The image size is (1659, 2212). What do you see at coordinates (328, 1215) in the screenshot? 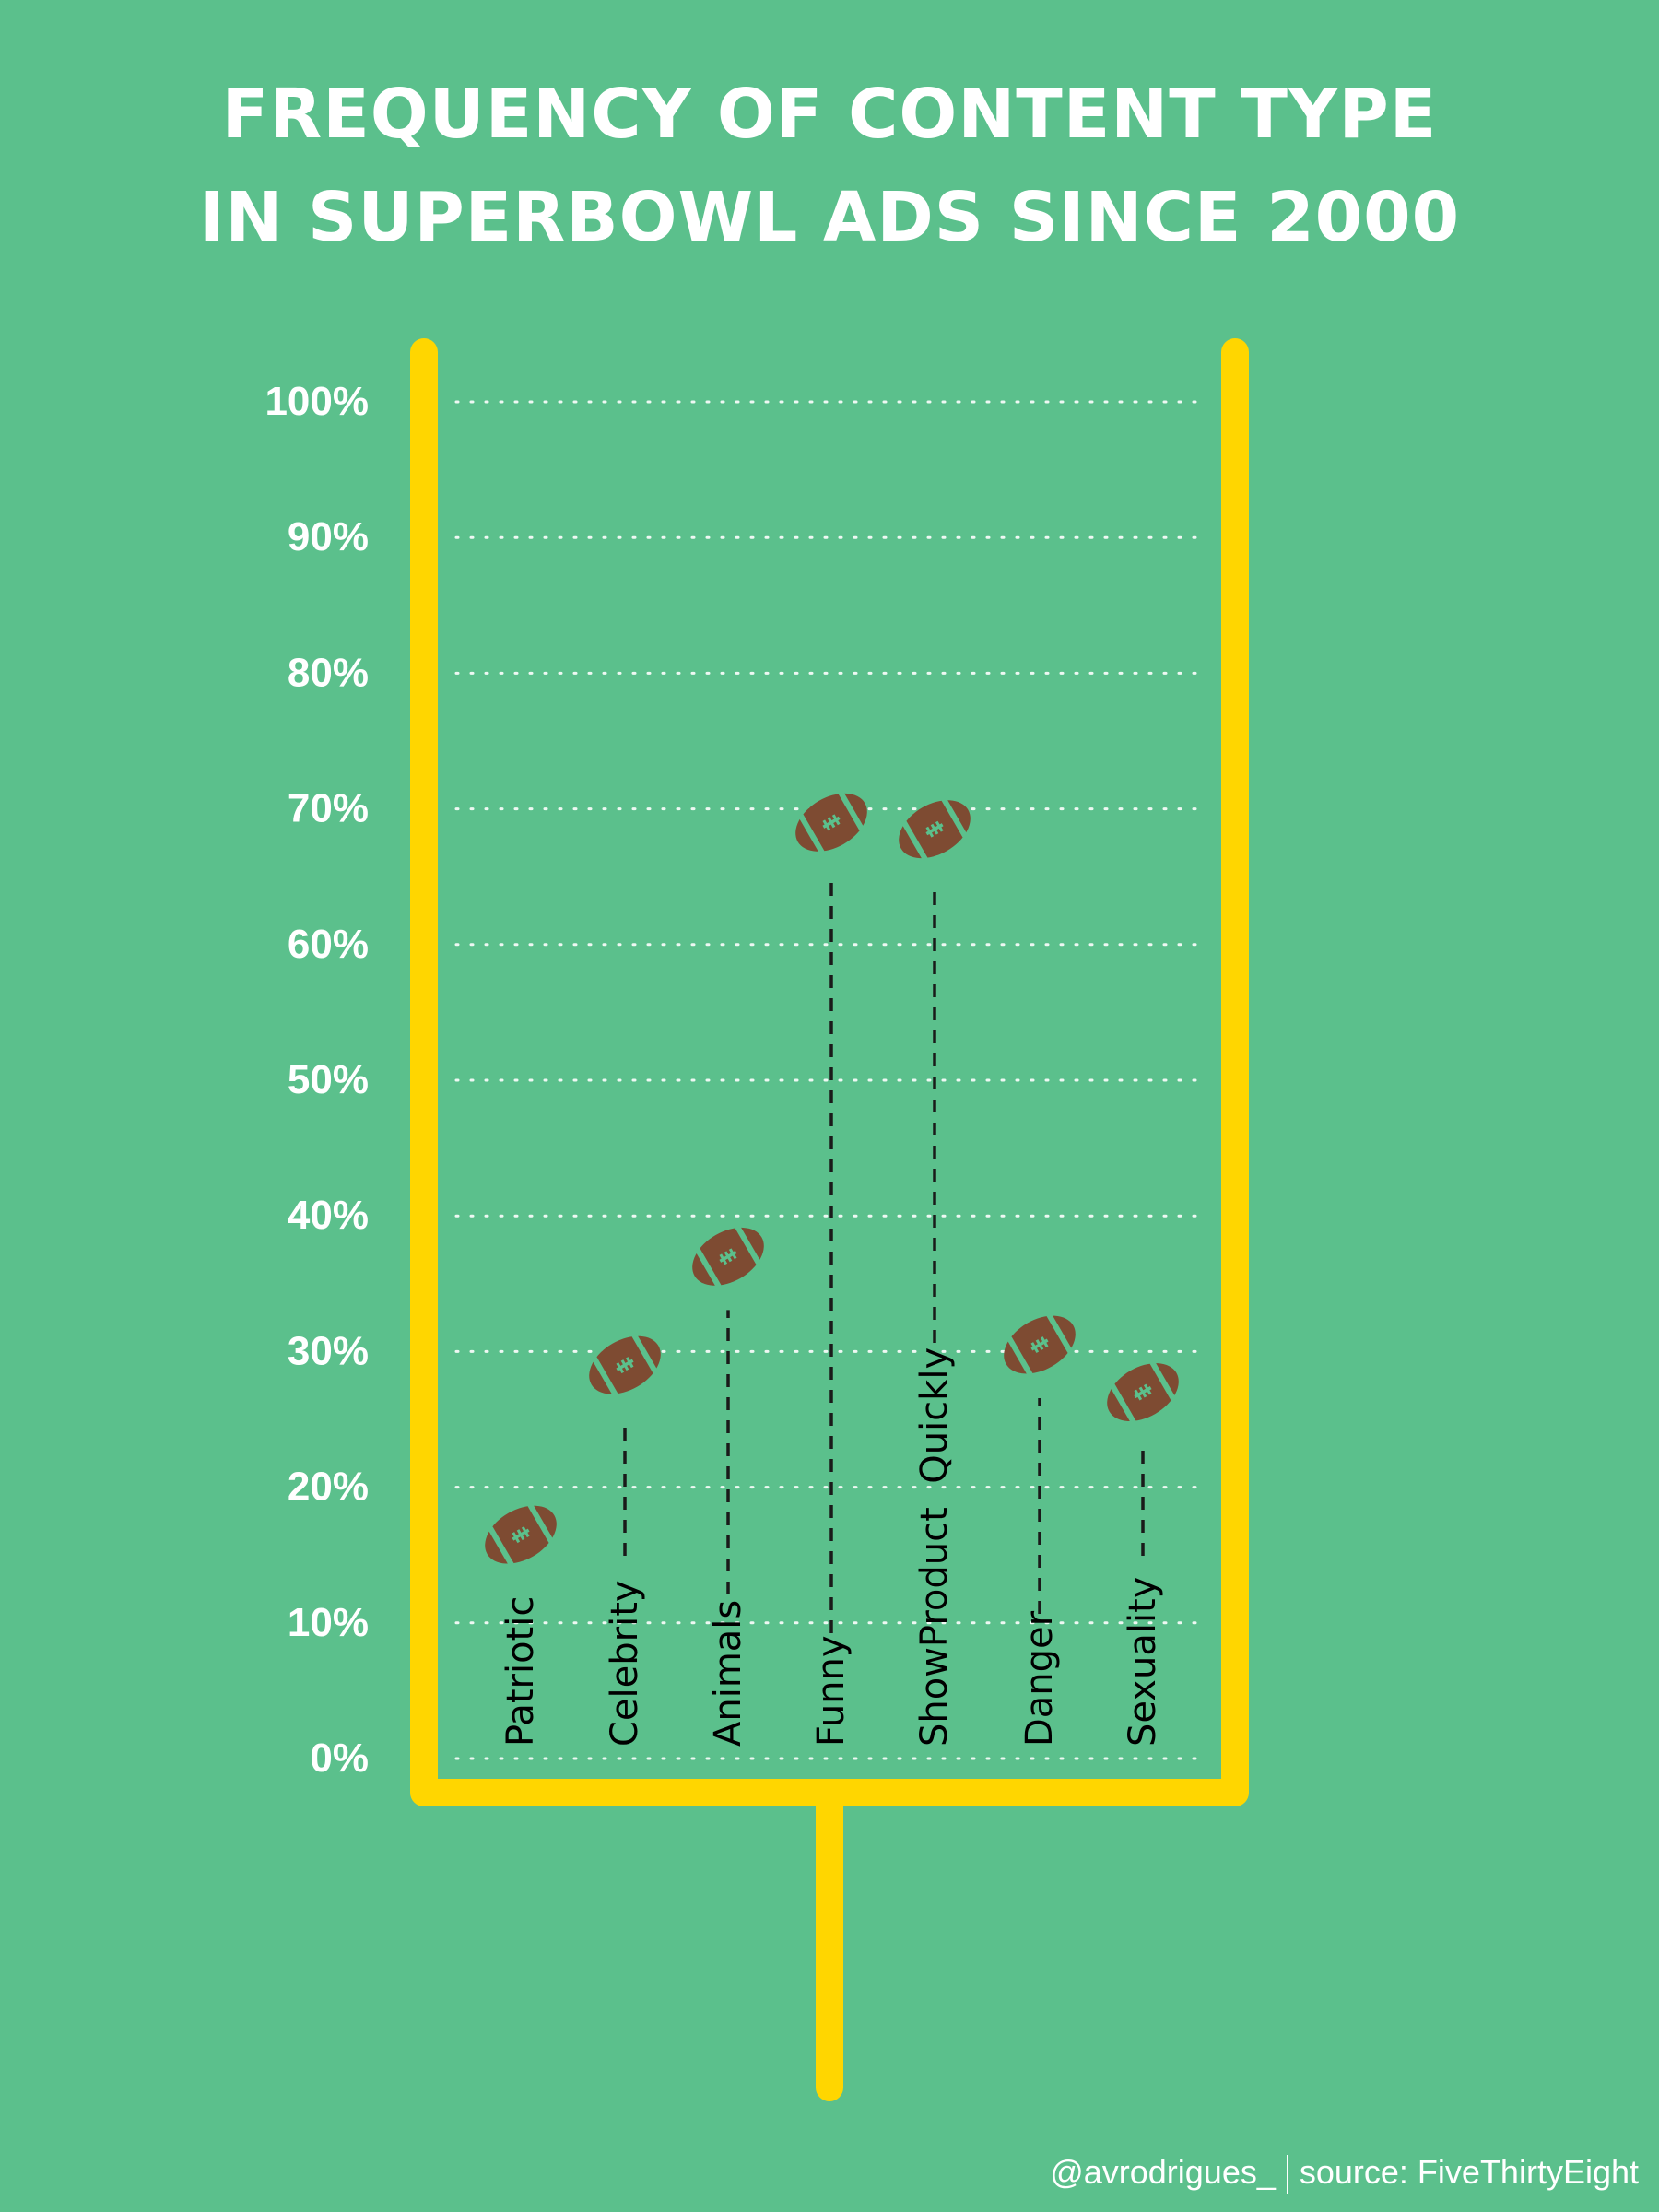
I see `y-tick-label: 40%` at bounding box center [328, 1215].